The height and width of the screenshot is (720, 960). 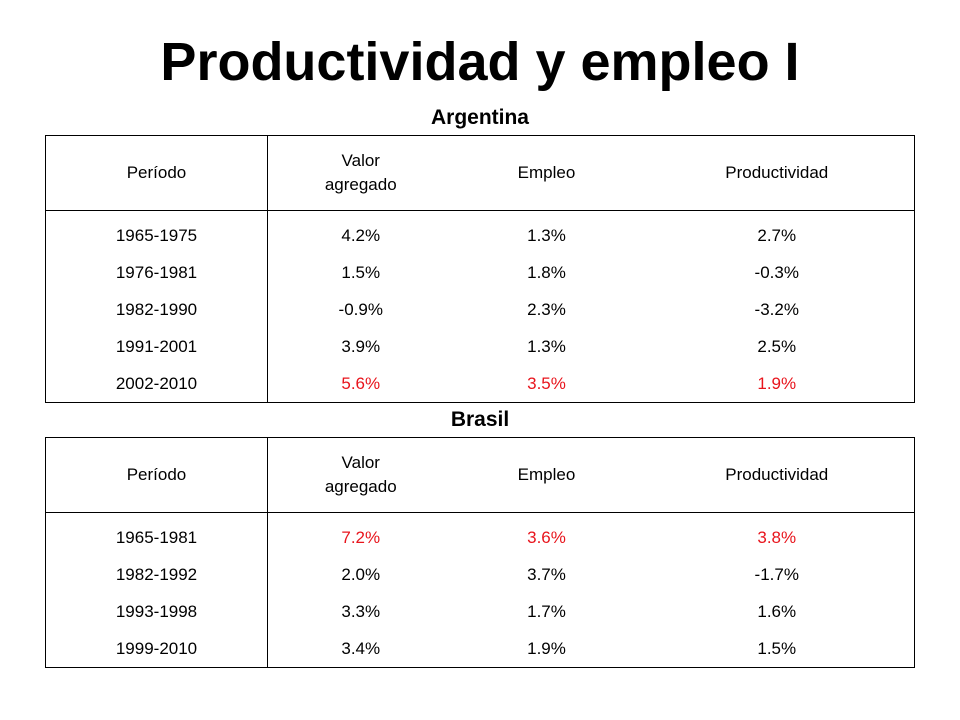 What do you see at coordinates (360, 309) in the screenshot?
I see `cell-valor-agregado: -0.9%` at bounding box center [360, 309].